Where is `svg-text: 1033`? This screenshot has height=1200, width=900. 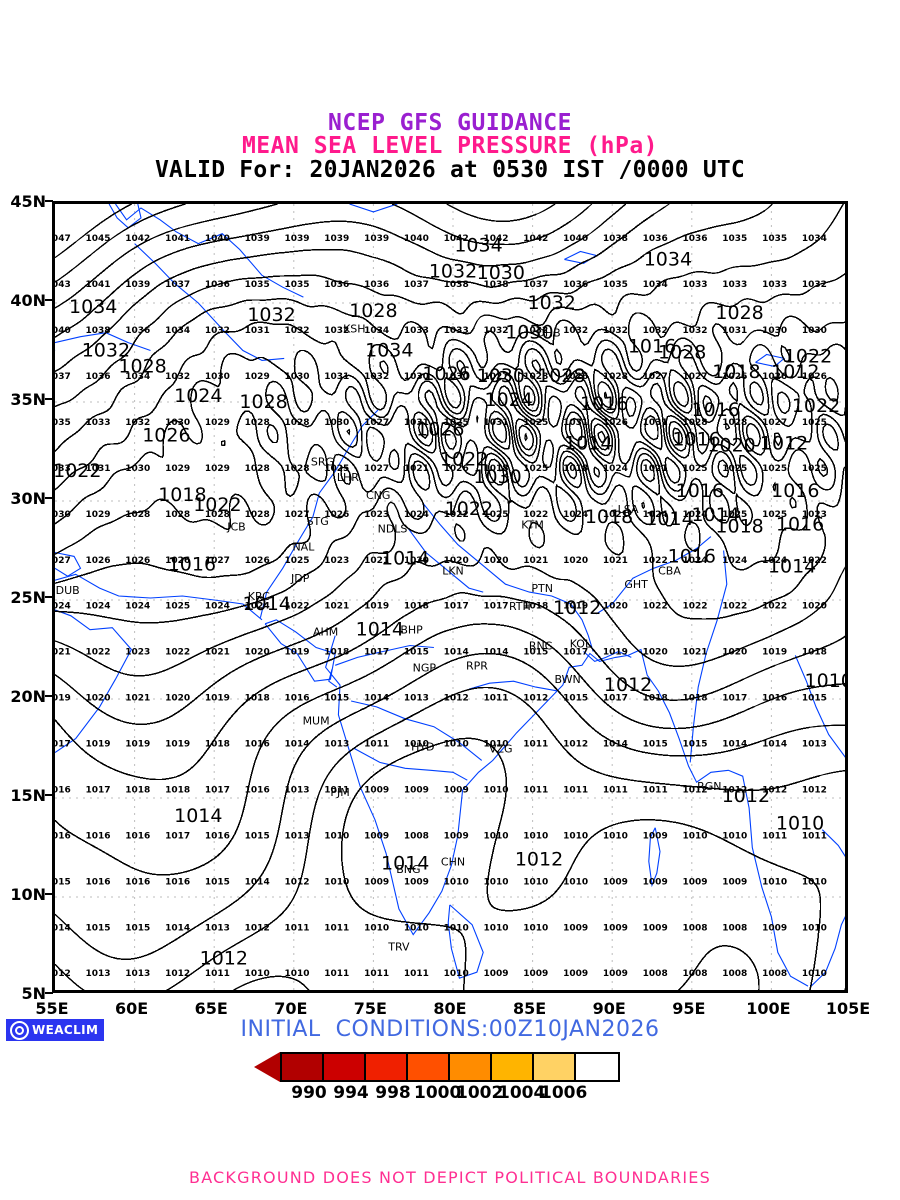 svg-text: 1033 is located at coordinates (456, 331).